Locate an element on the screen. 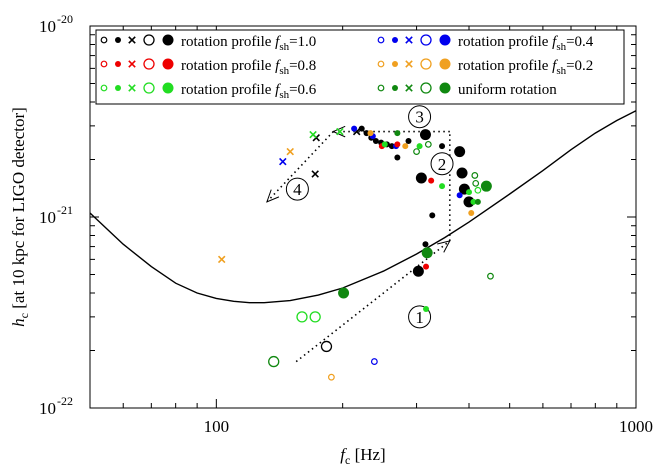 Image resolution: width=658 pixels, height=471 pixels. step-label-1: 1 is located at coordinates (419, 317).